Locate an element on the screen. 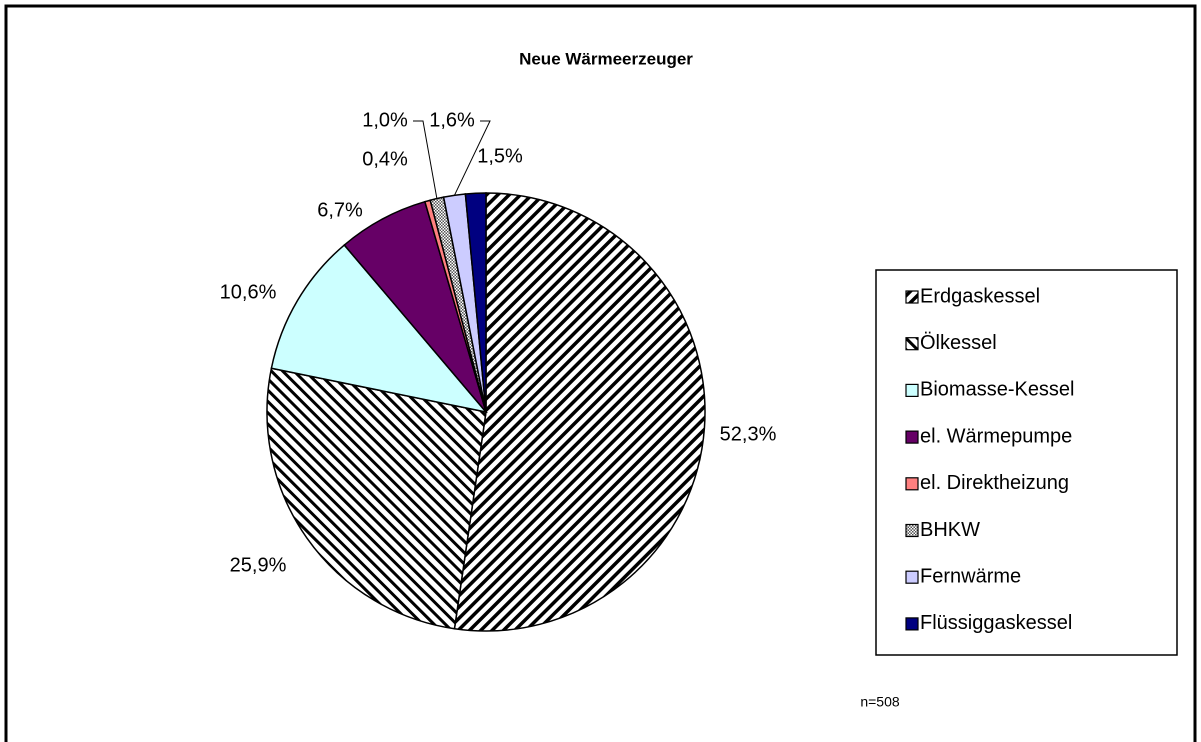  legend-label: el. Direktheizung is located at coordinates (994, 483).